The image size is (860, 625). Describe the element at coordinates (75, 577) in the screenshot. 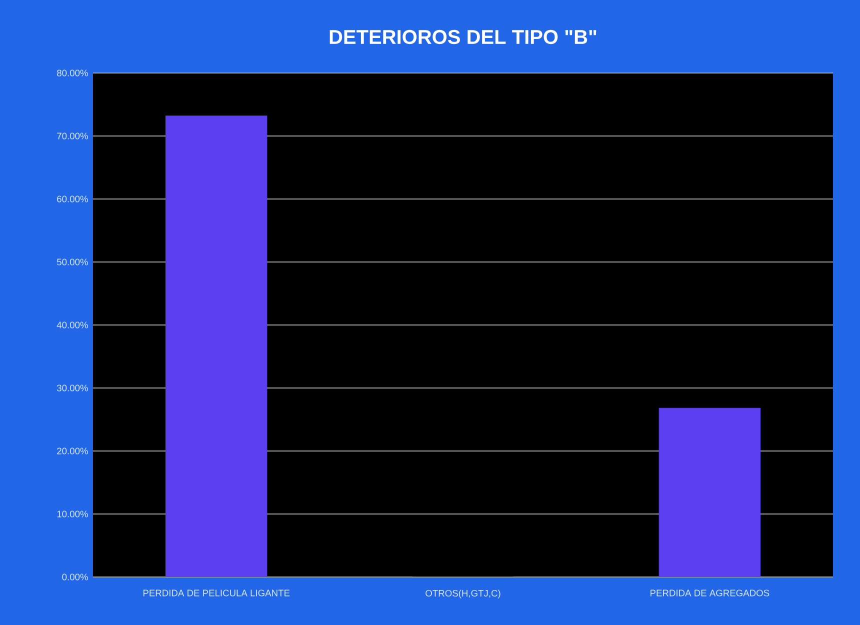

I see `y-tick-label: 0.00%` at that location.